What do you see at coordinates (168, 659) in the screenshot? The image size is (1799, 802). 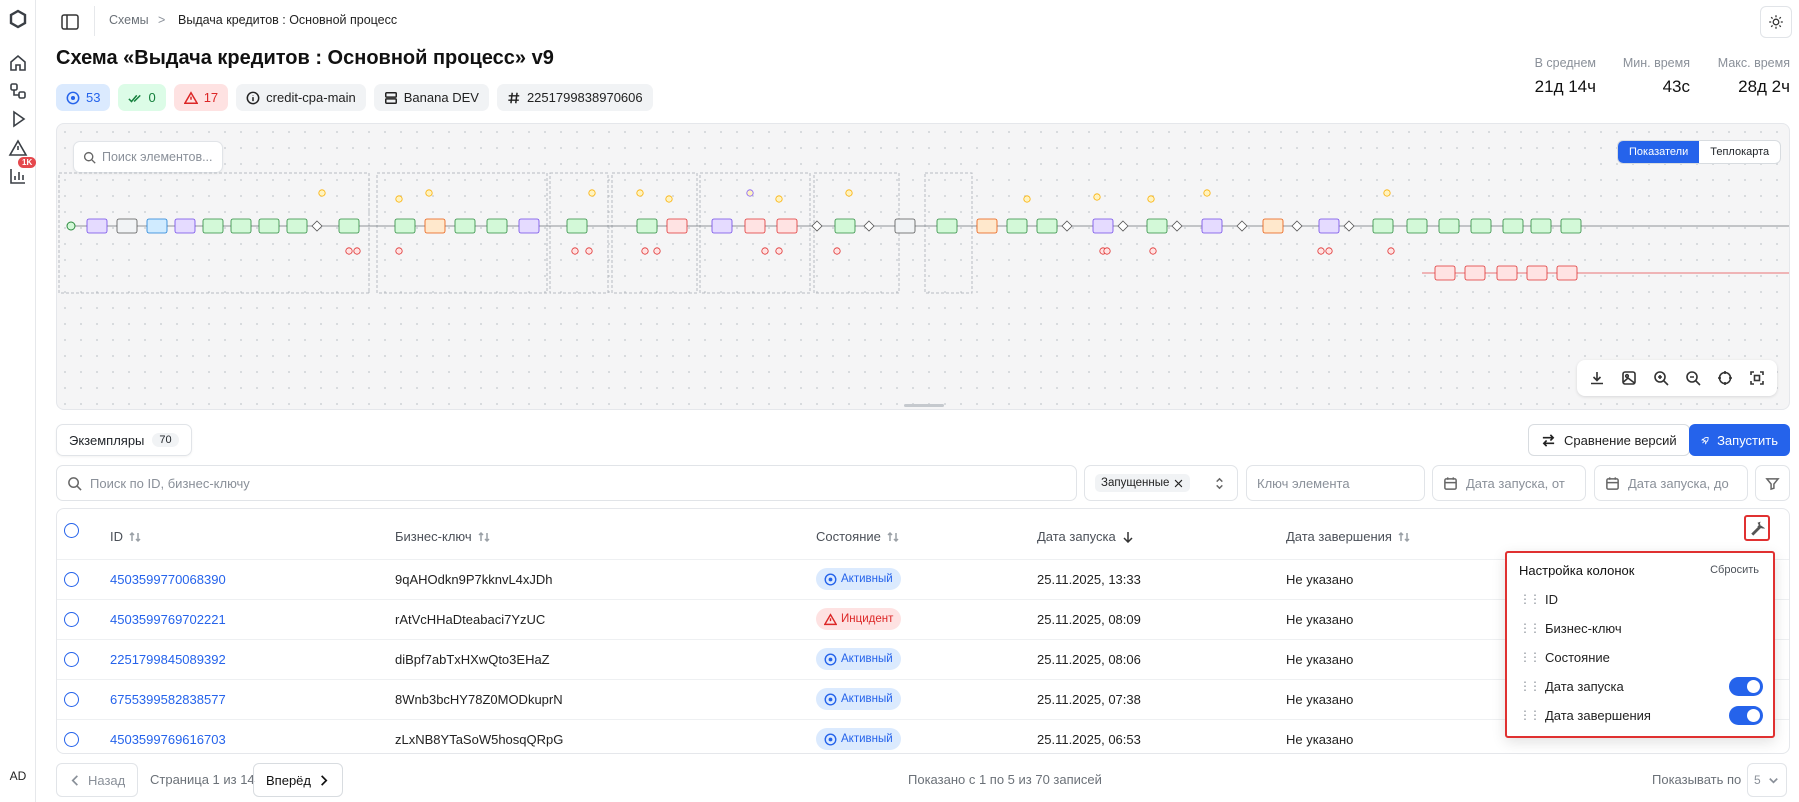 I see `instance-id-link: 2251799845089392` at bounding box center [168, 659].